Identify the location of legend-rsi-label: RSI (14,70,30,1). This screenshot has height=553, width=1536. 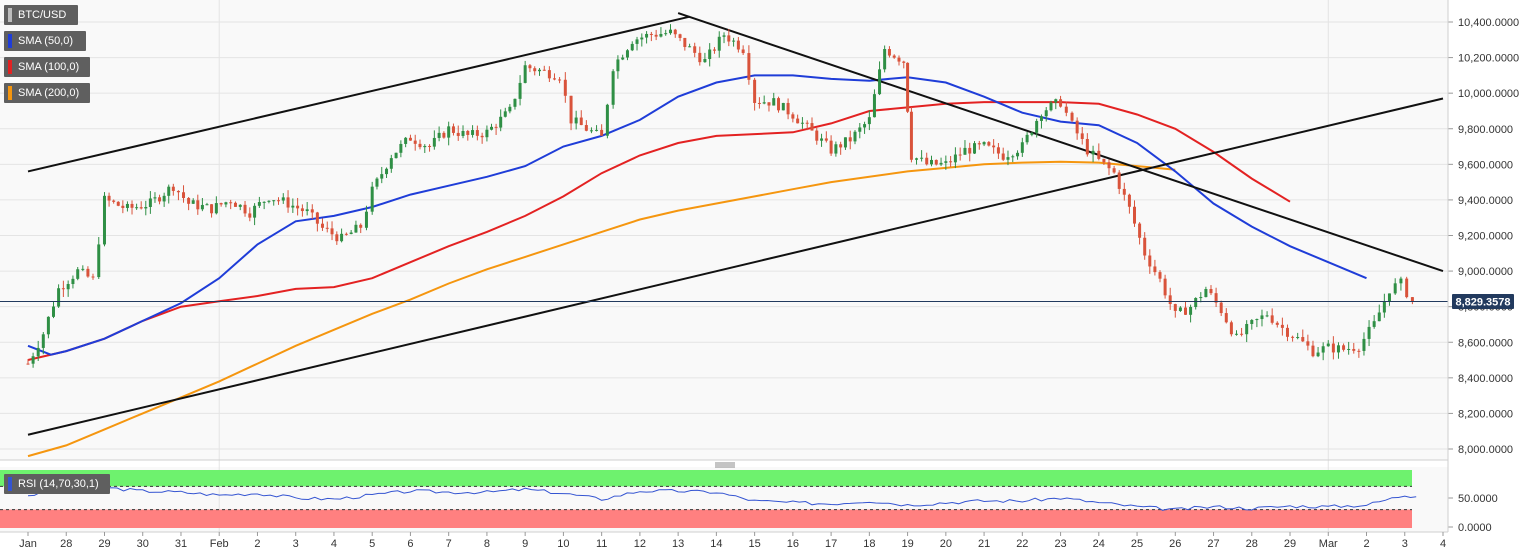
(58, 484).